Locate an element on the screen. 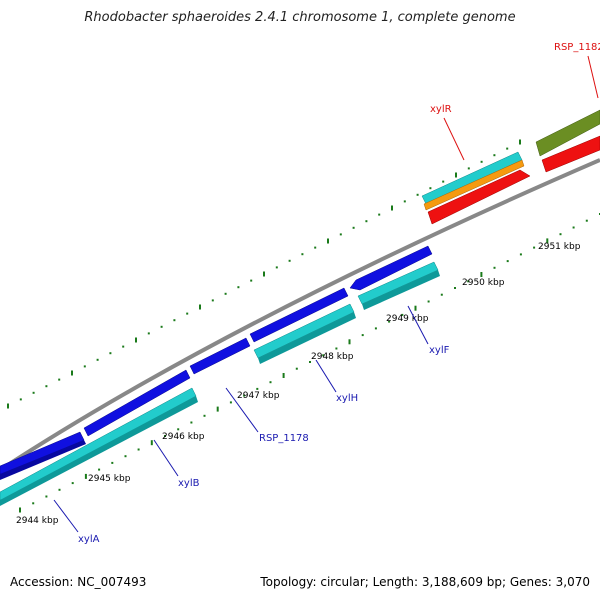 This screenshot has width=600, height=600. kbp-label: 2951 kbp is located at coordinates (559, 247).